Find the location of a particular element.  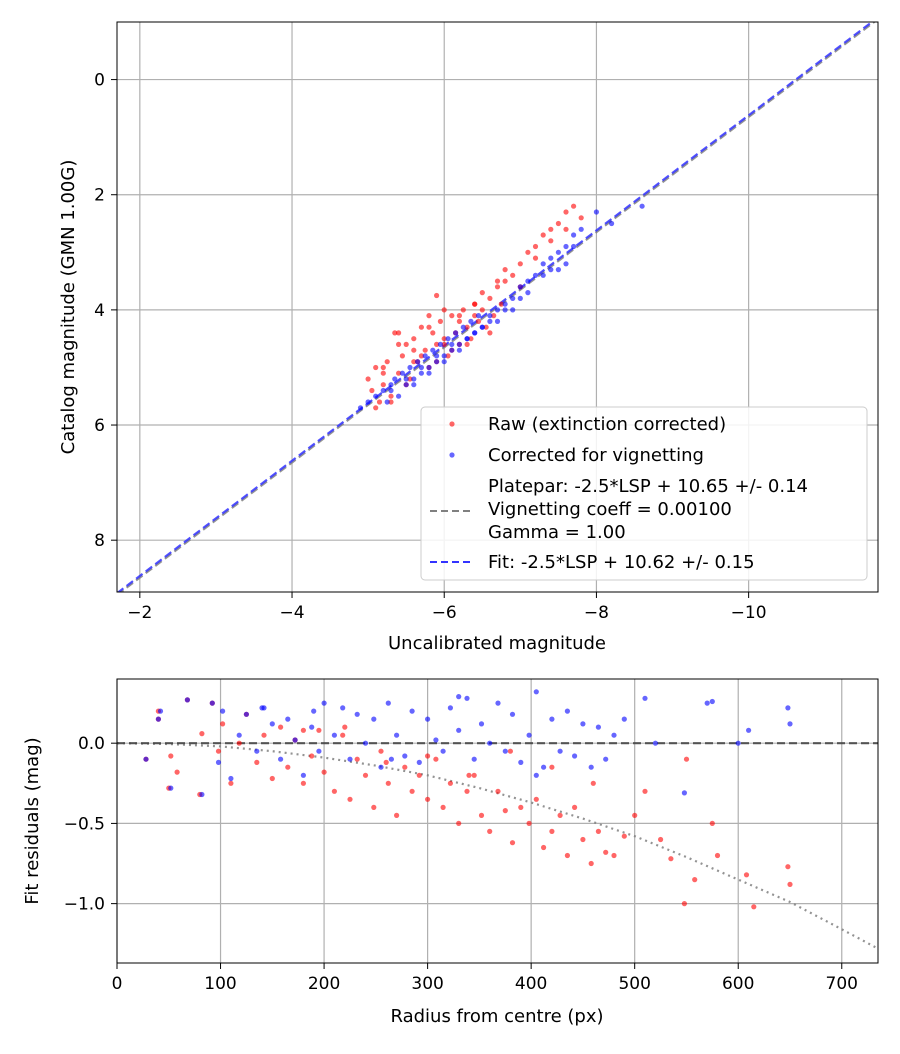

top-xtick-label: −10 is located at coordinates (749, 613).